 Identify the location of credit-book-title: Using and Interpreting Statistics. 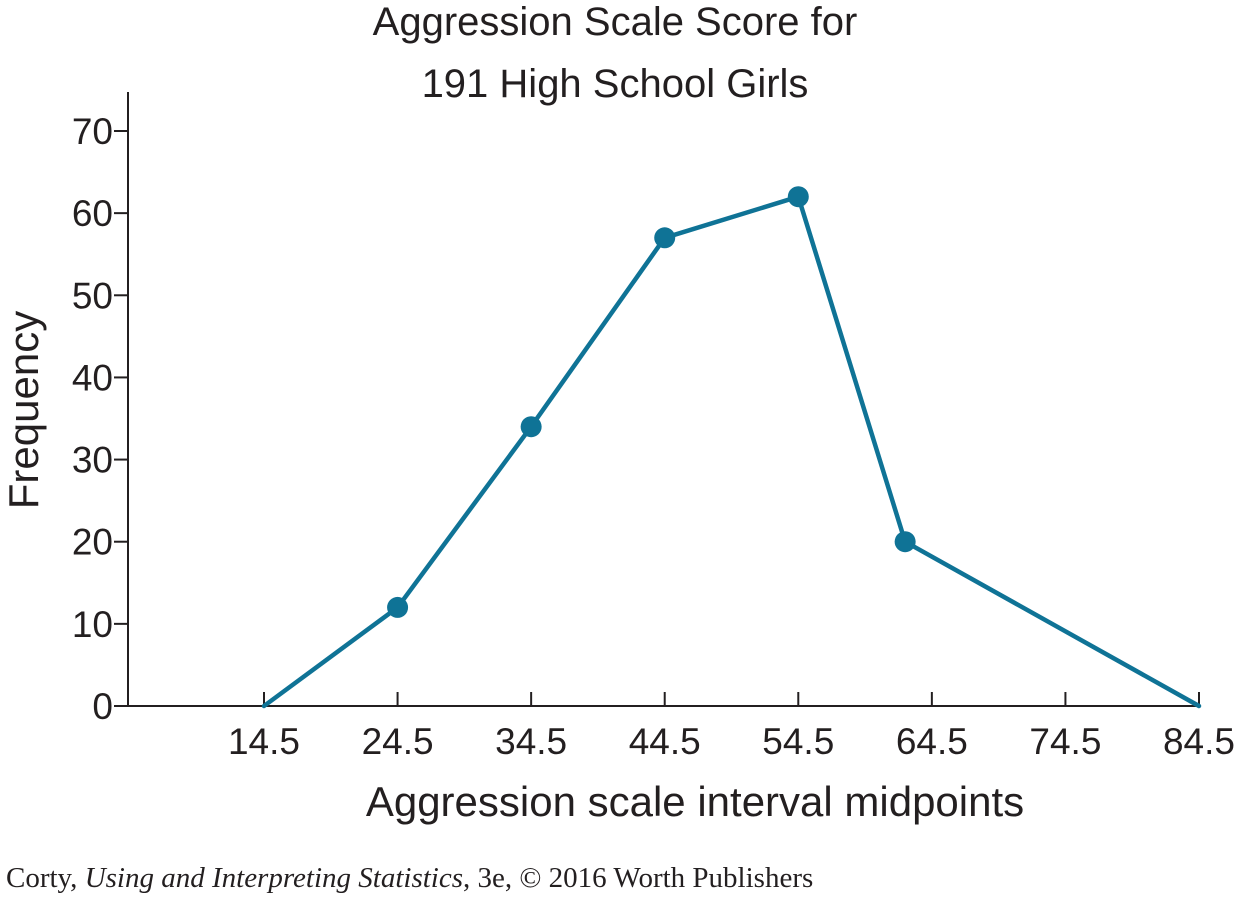
(274, 878).